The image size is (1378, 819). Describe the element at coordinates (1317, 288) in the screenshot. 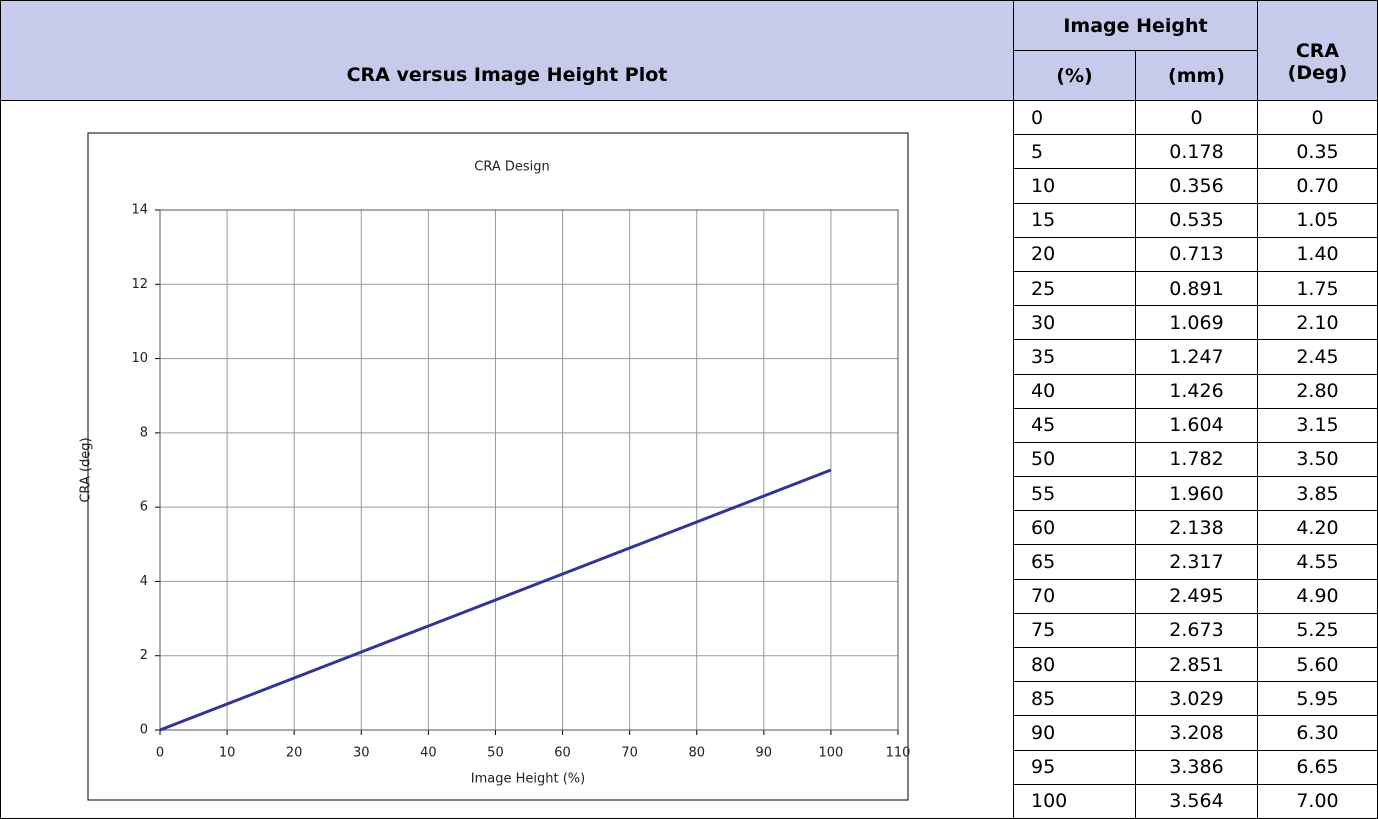

I see `table-cell: 1.75` at that location.